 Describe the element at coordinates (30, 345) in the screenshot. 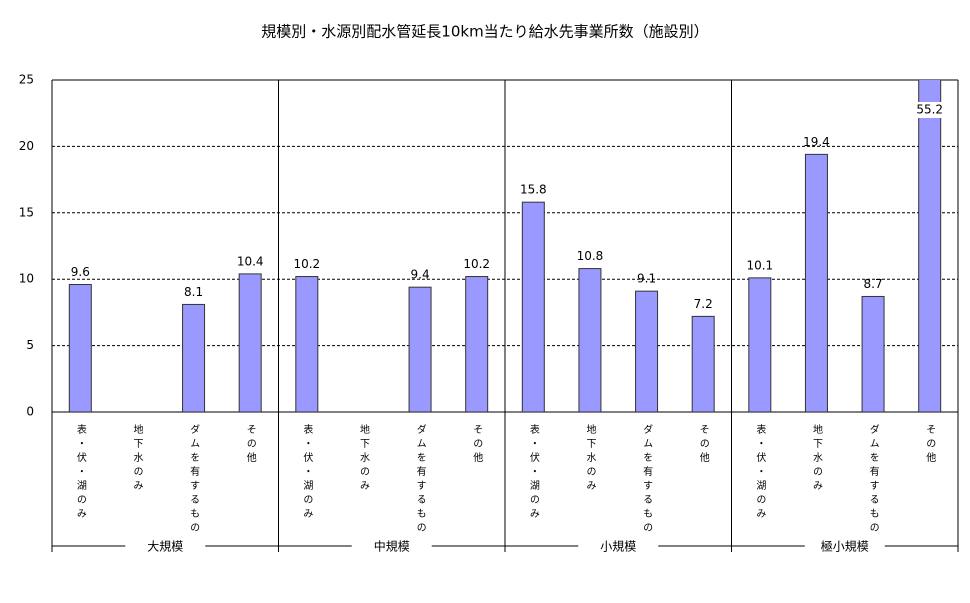

I see `y-tick-label: 5` at that location.